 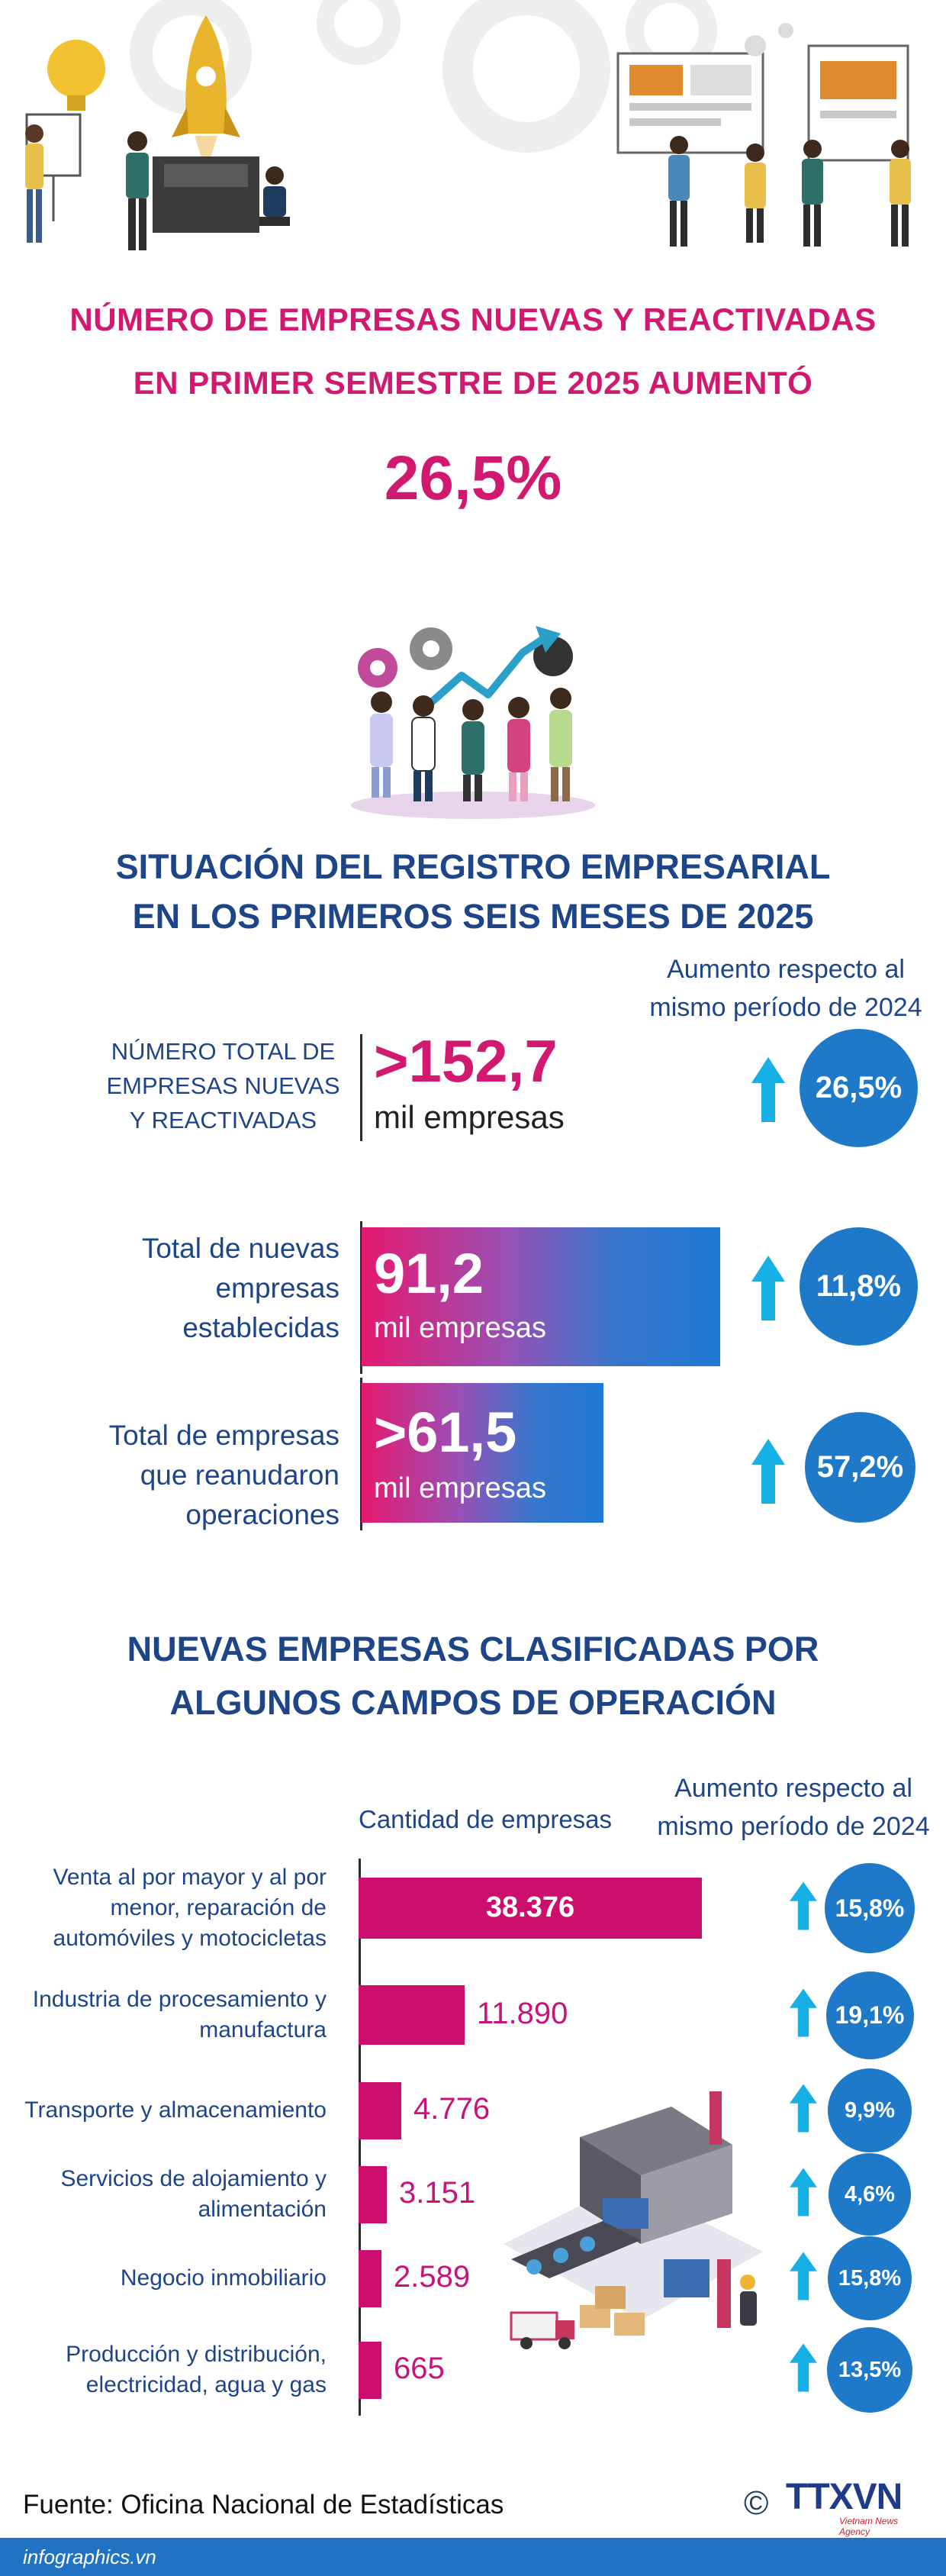 I want to click on category-label-line: automóviles y motocicletas, so click(x=190, y=1938).